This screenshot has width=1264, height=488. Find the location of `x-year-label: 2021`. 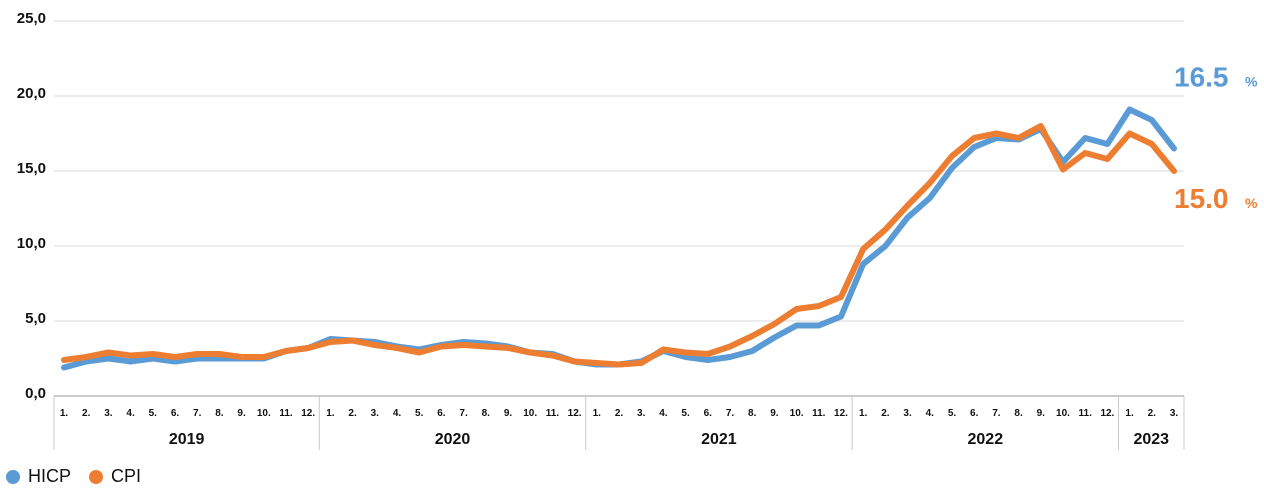

x-year-label: 2021 is located at coordinates (719, 439).